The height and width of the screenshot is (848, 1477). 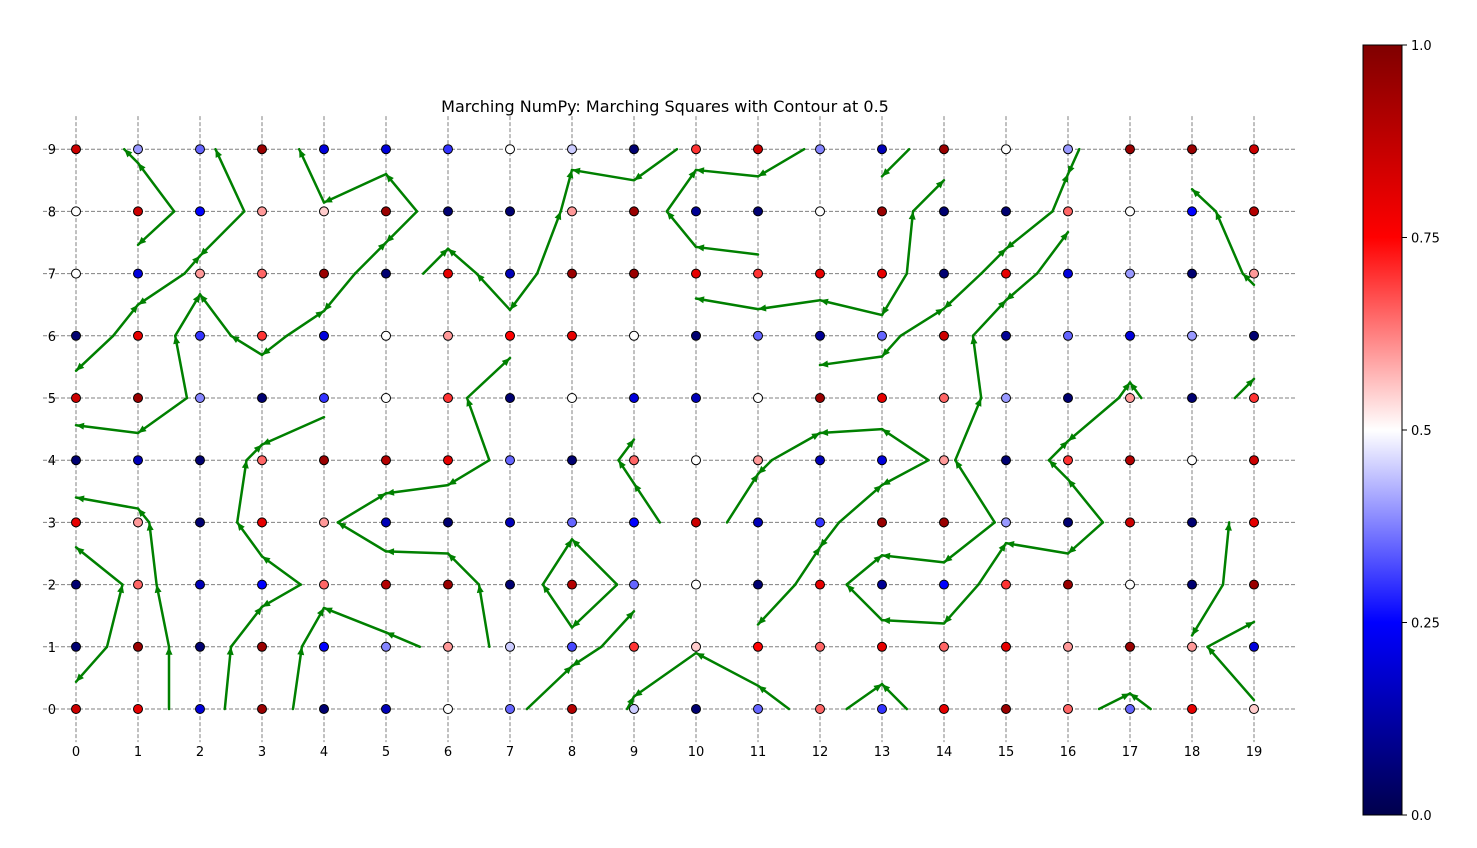 What do you see at coordinates (1425, 239) in the screenshot?
I see `colorbar-tick-label: 0.75` at bounding box center [1425, 239].